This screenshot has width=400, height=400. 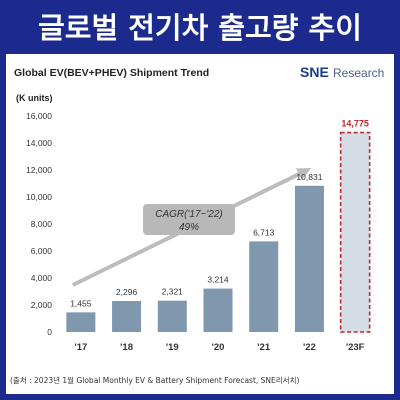 What do you see at coordinates (172, 347) in the screenshot?
I see `x-tick-label: '19` at bounding box center [172, 347].